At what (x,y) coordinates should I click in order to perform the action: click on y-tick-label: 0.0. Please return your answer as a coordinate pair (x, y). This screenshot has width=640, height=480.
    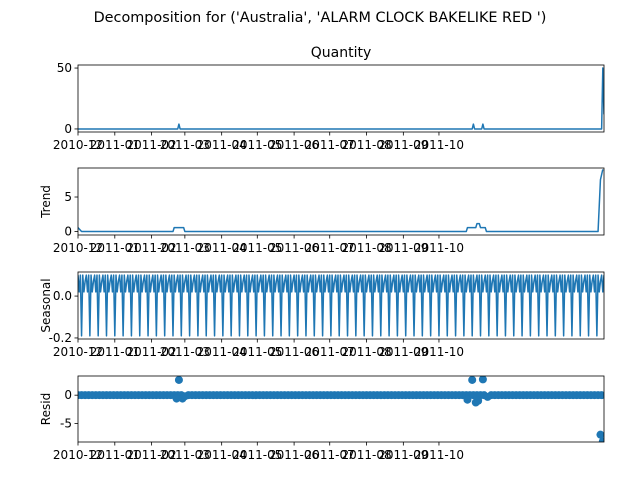
    Looking at the image, I should click on (62, 296).